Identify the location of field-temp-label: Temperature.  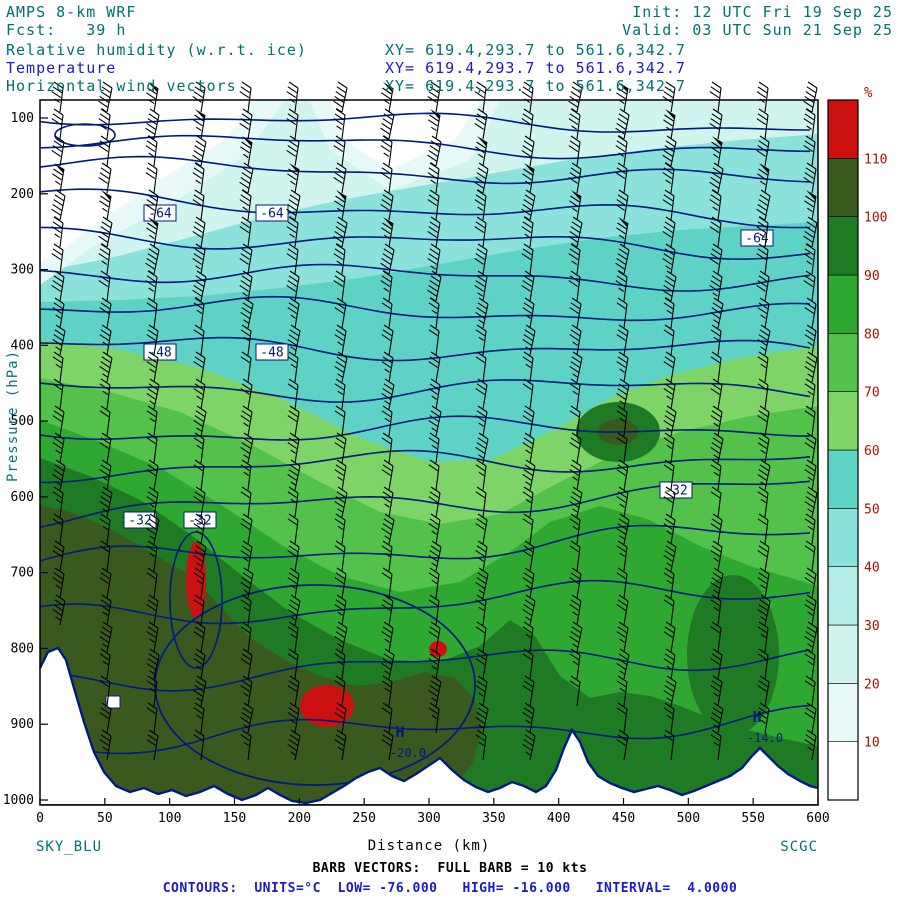
(61, 68).